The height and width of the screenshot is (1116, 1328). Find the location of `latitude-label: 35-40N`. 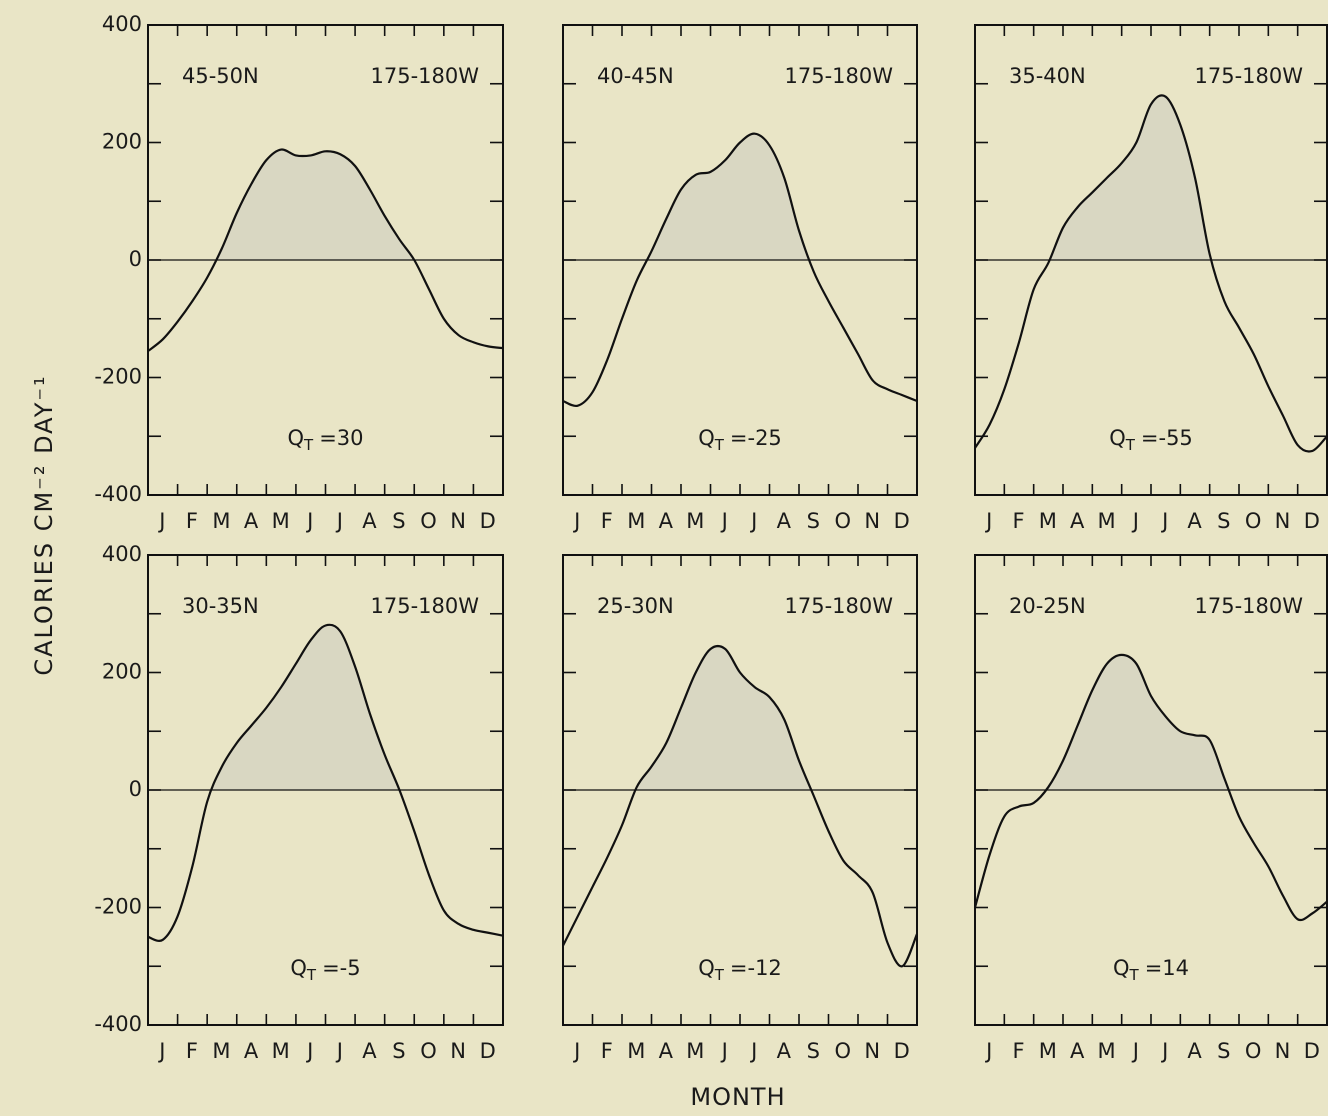

latitude-label: 35-40N is located at coordinates (1047, 76).